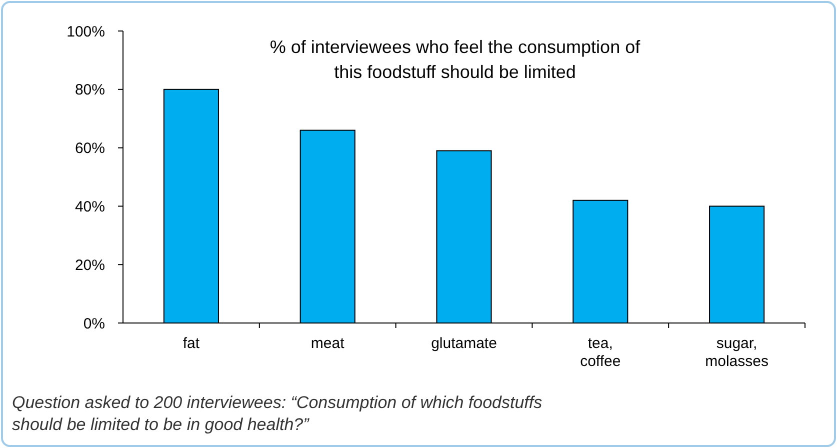  I want to click on y-tick-label: 100%, so click(85, 31).